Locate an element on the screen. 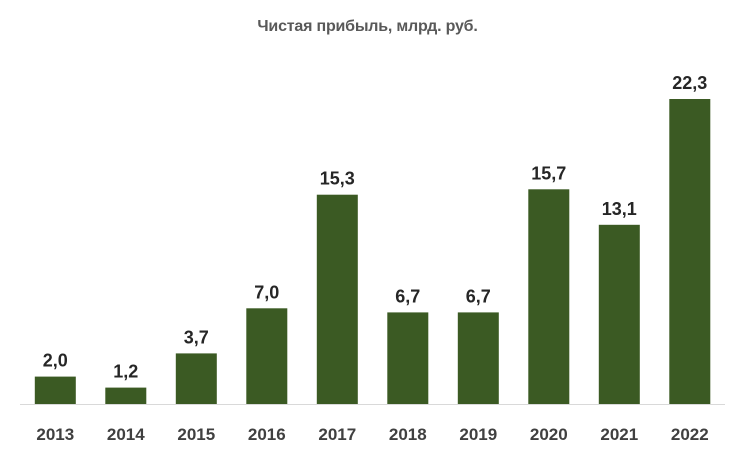 The image size is (735, 456). bar-2017 is located at coordinates (337, 299).